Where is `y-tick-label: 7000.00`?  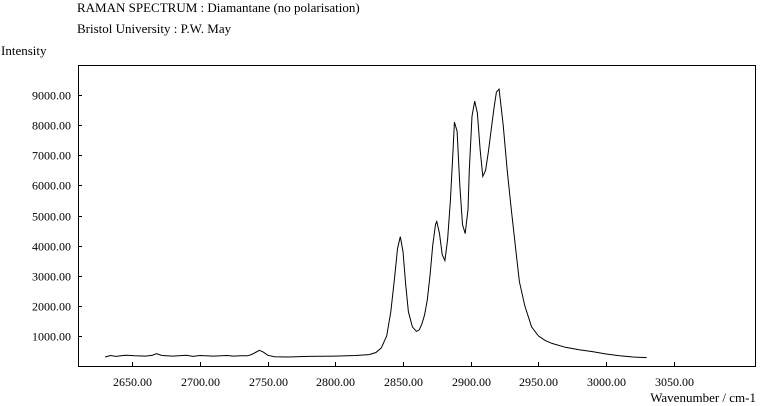
y-tick-label: 7000.00 is located at coordinates (51, 156).